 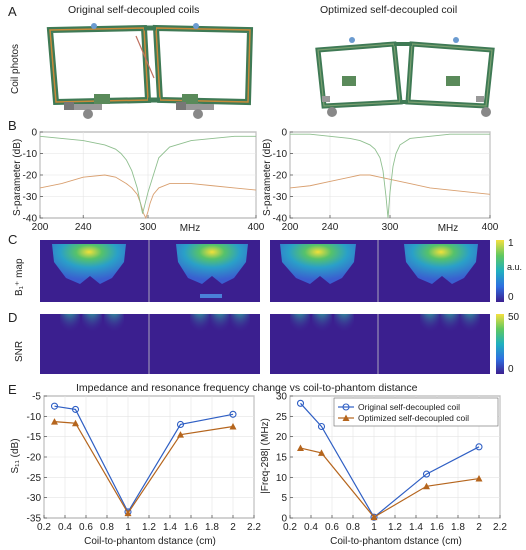 I want to click on legend-label: Optimized self-decoupled coil, so click(x=413, y=418).